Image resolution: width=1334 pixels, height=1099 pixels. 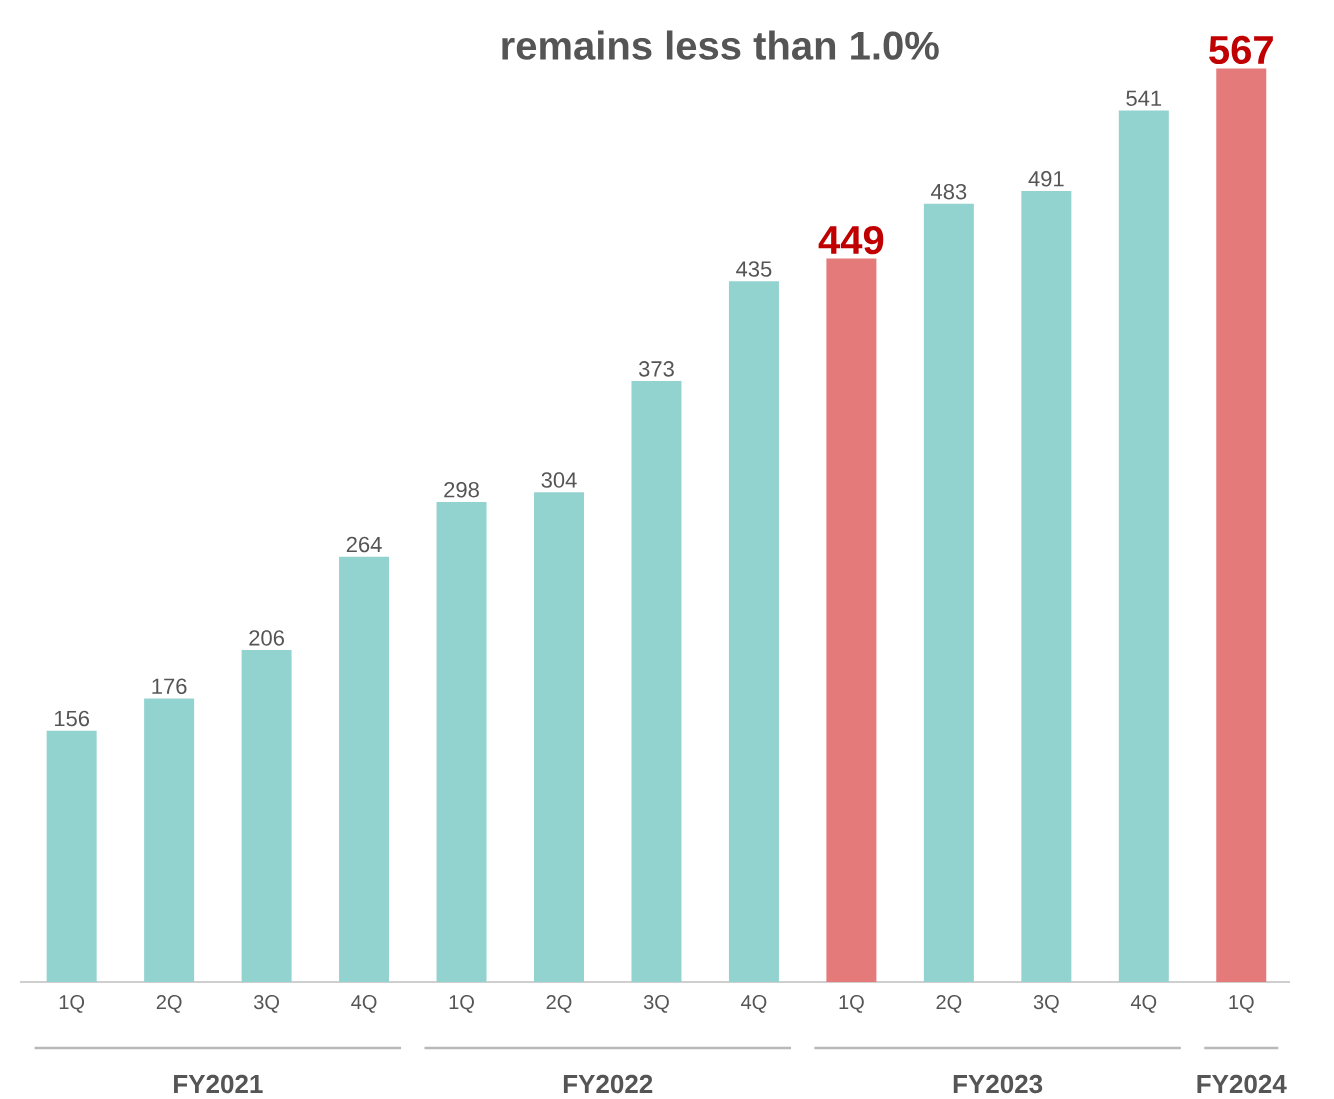 What do you see at coordinates (608, 1084) in the screenshot?
I see `text: FY2022` at bounding box center [608, 1084].